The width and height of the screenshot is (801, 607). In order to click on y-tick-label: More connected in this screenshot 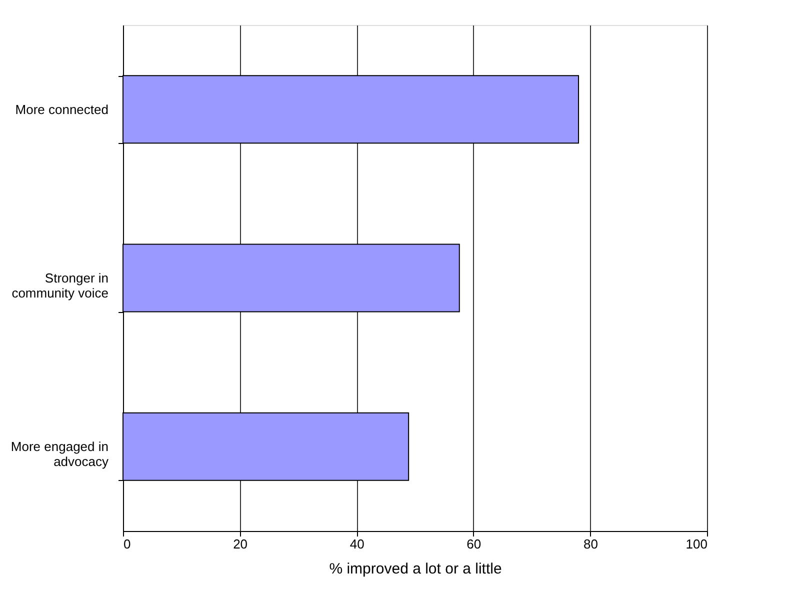, I will do `click(61, 109)`.